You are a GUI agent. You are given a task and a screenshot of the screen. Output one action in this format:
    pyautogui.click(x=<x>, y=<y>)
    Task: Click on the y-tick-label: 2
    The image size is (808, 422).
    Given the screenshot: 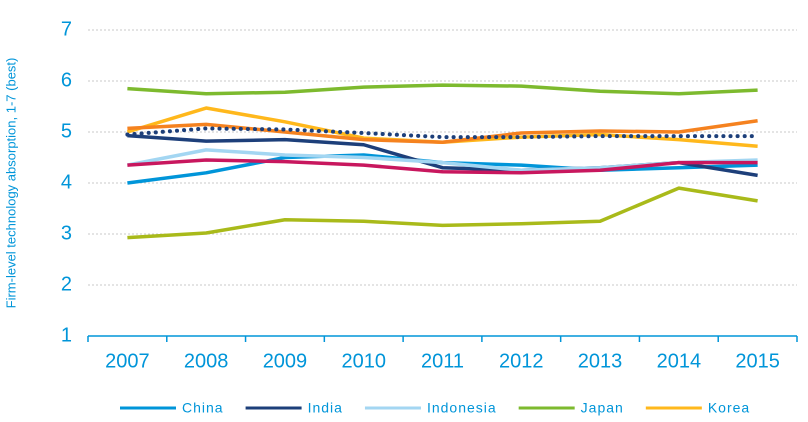 What is the action you would take?
    pyautogui.click(x=66, y=284)
    